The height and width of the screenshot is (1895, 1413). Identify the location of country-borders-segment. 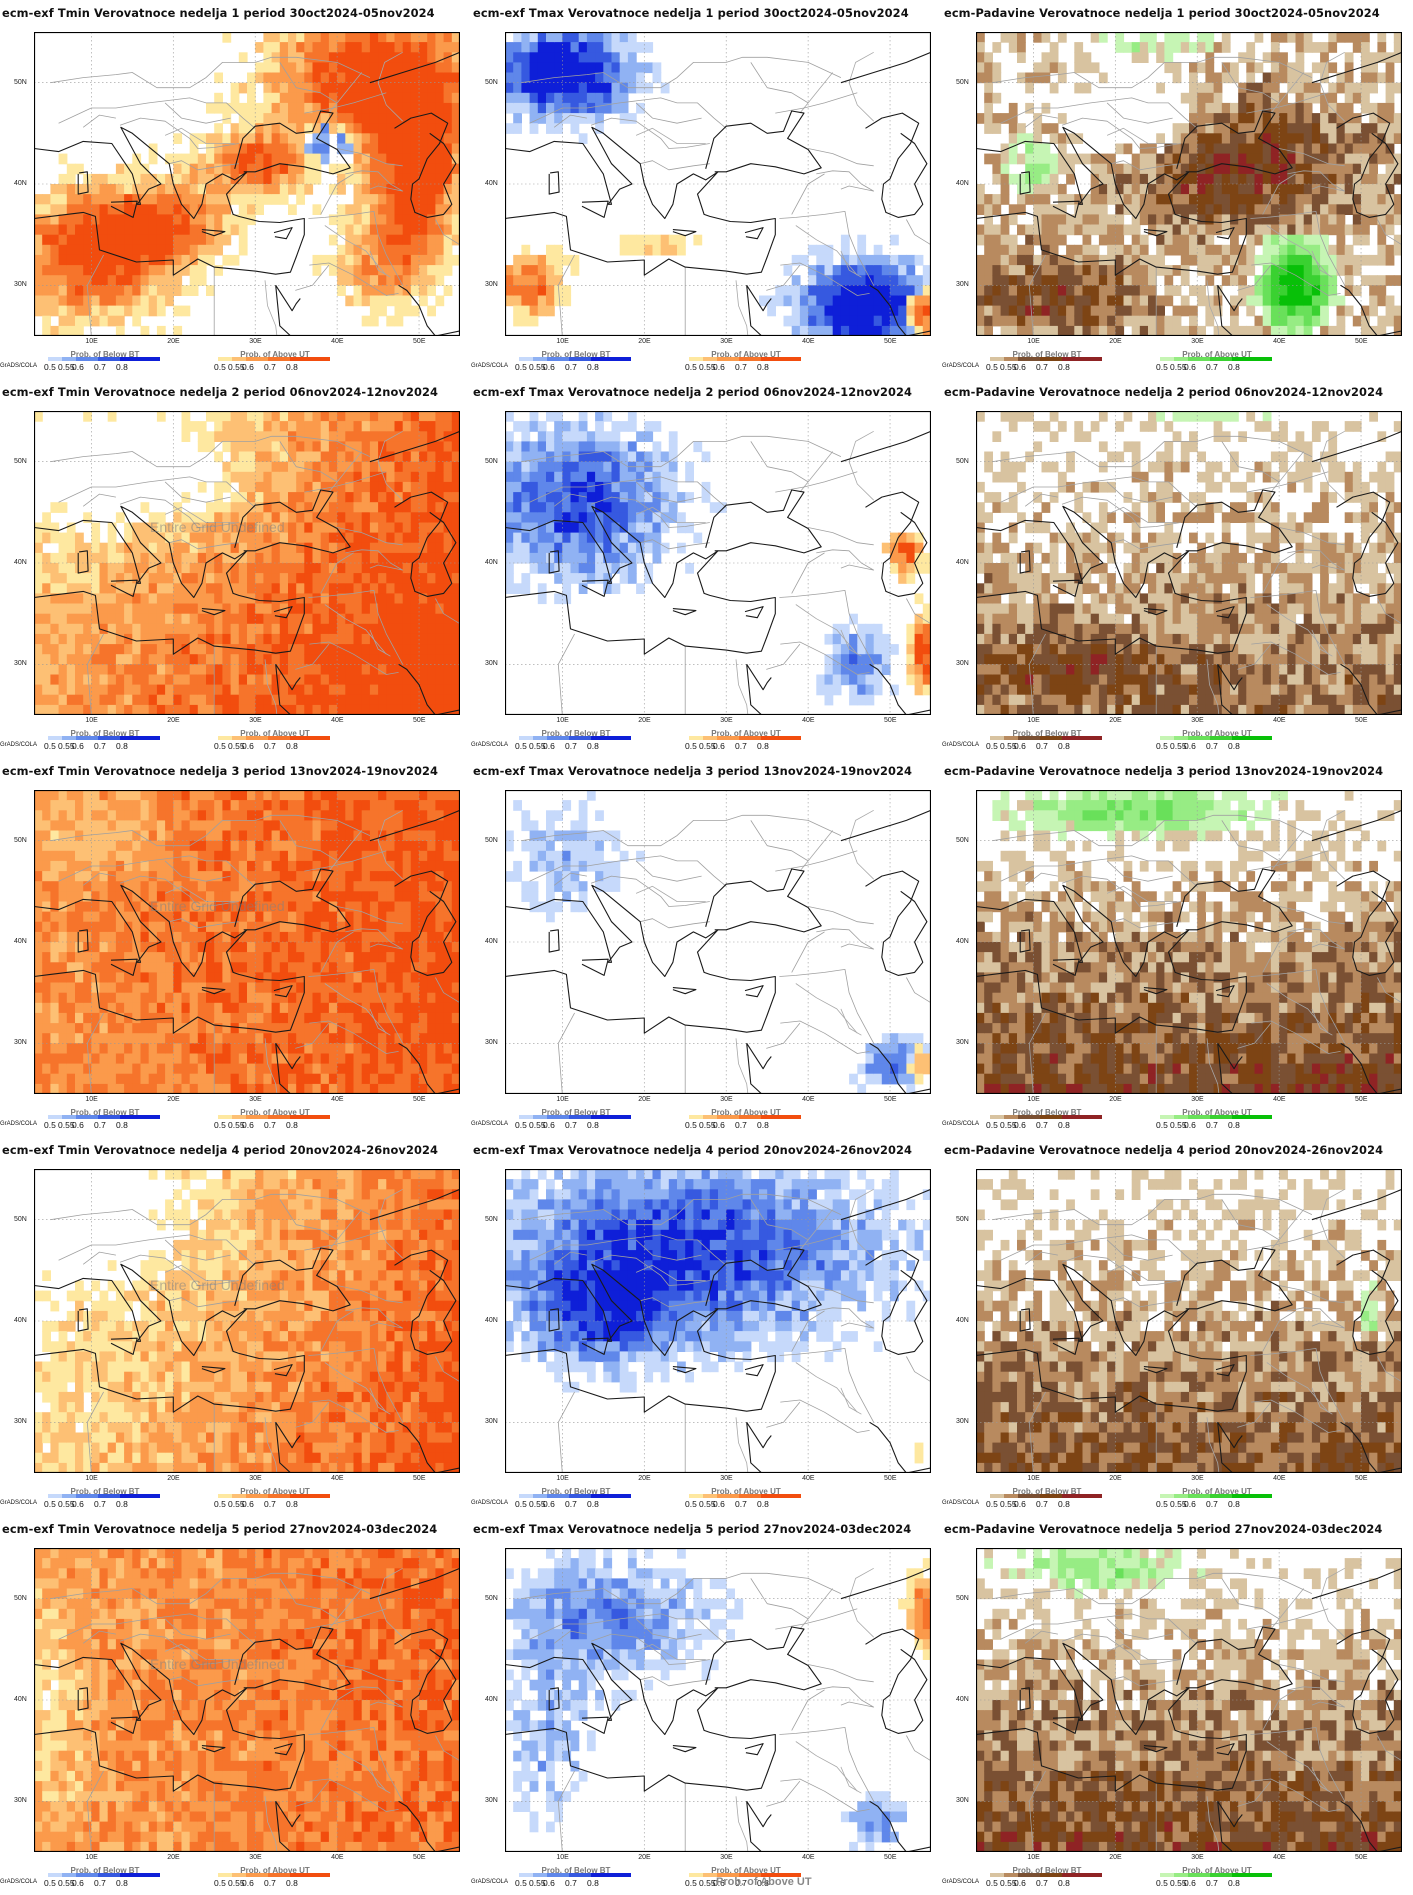
(1389, 232).